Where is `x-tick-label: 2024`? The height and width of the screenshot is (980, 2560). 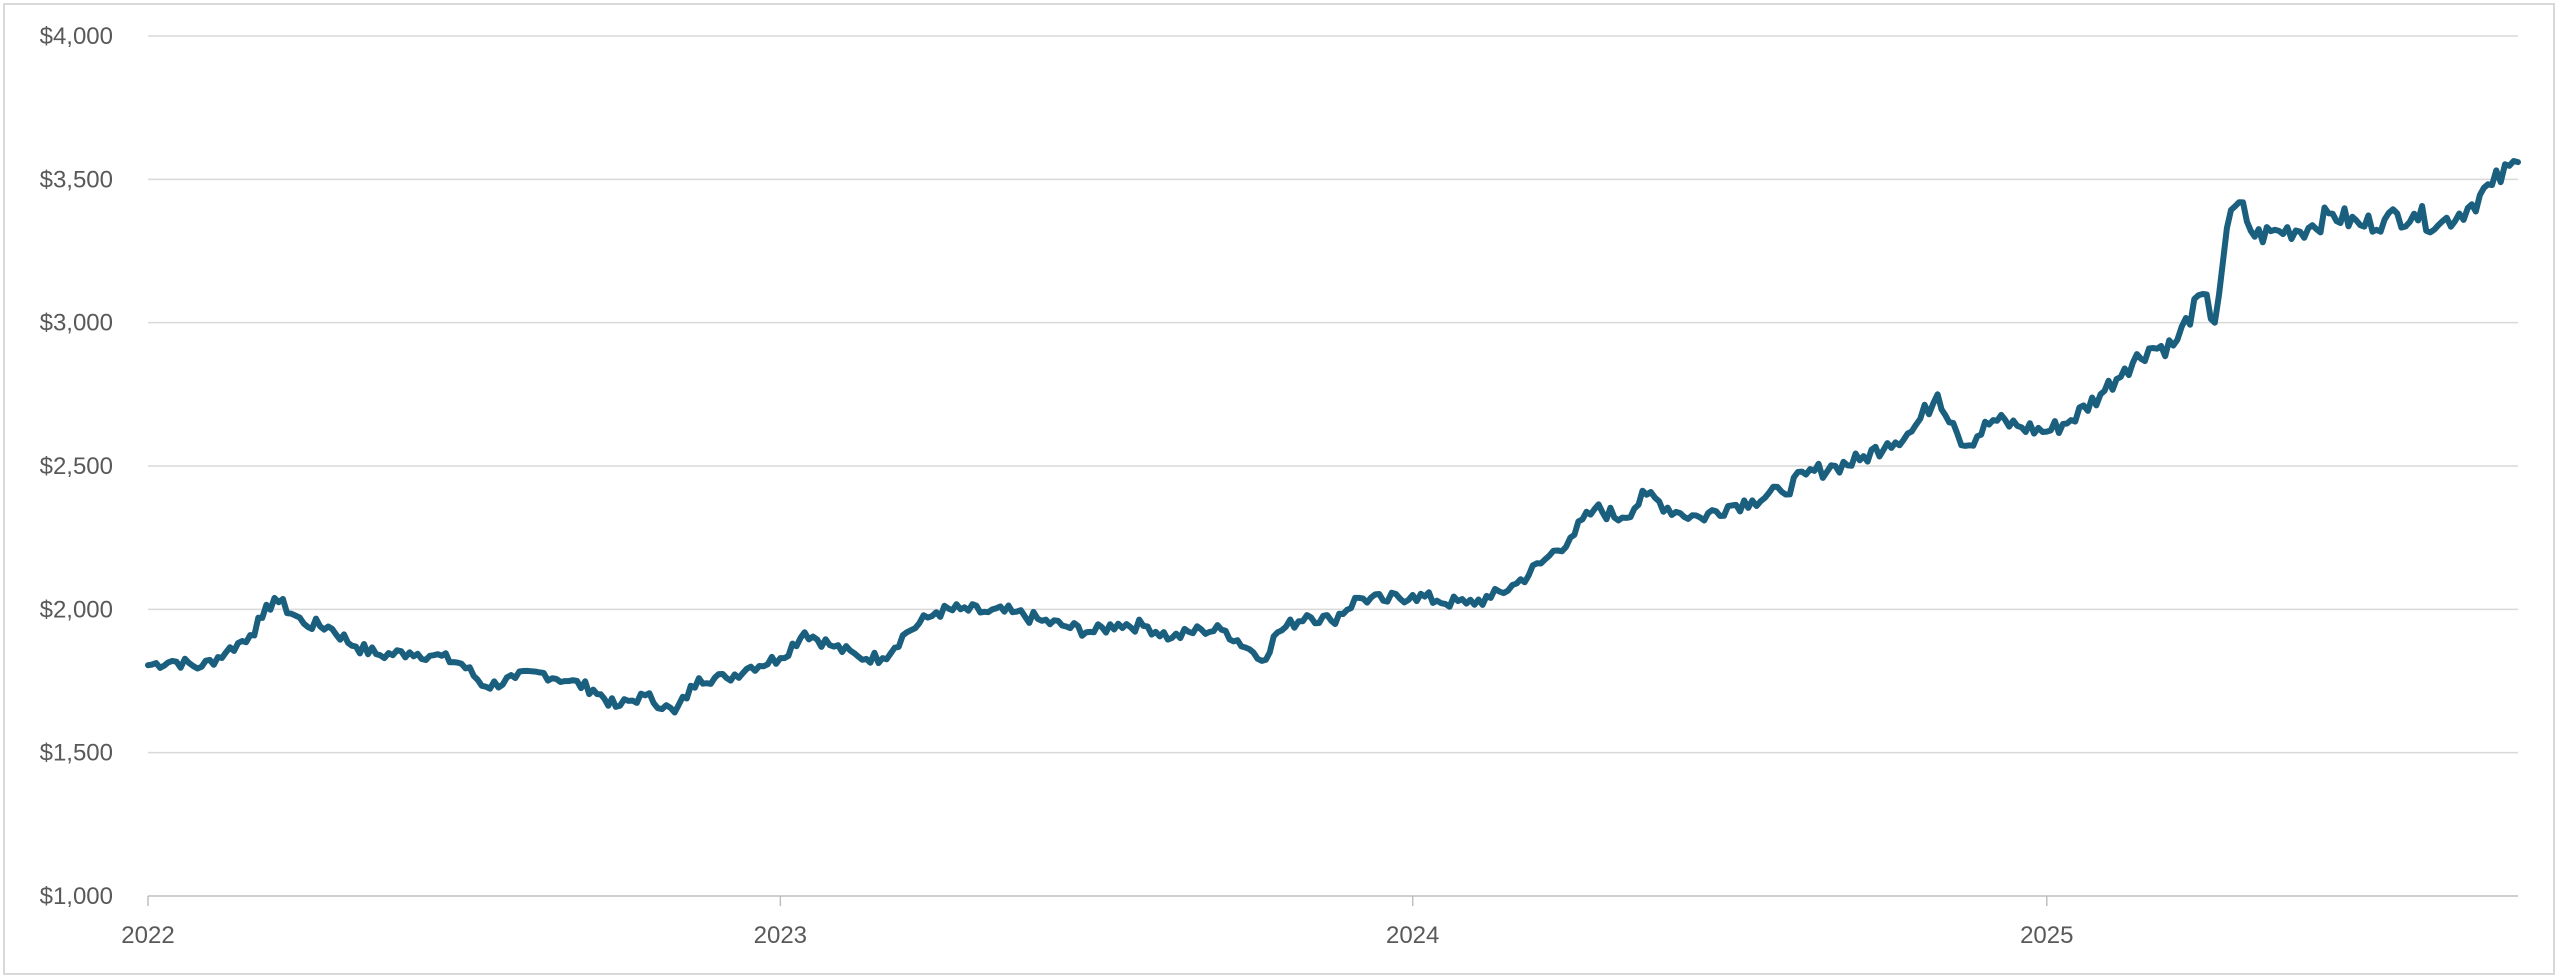
x-tick-label: 2024 is located at coordinates (1412, 935).